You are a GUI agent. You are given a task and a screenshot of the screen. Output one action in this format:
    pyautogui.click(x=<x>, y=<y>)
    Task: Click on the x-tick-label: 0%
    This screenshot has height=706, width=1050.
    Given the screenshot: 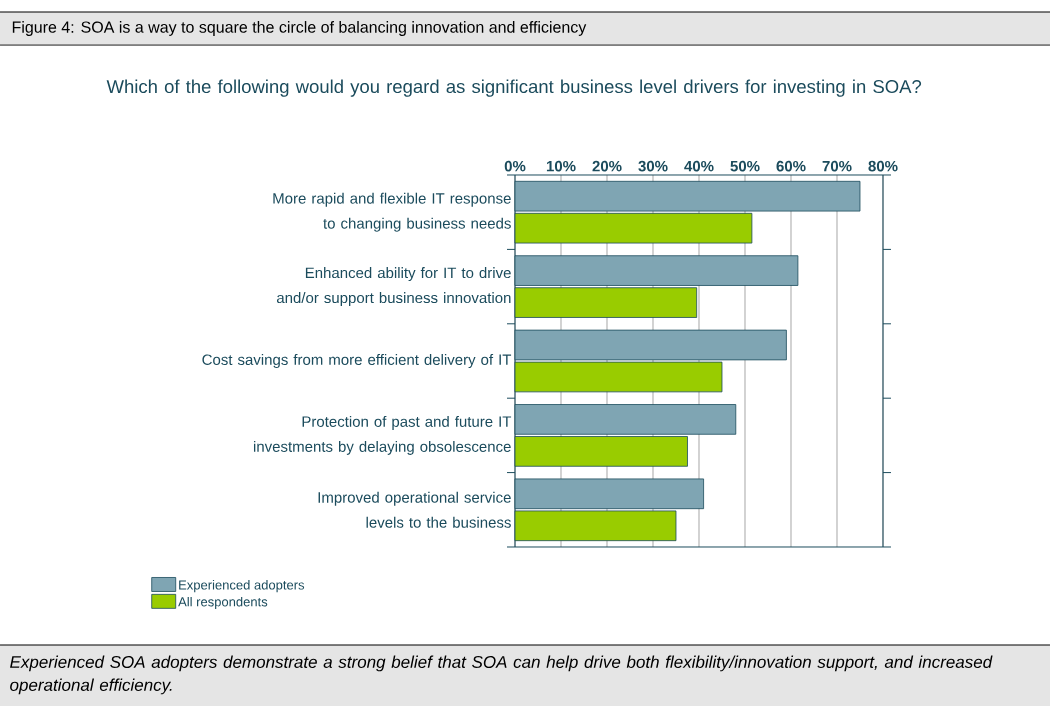 What is the action you would take?
    pyautogui.click(x=515, y=166)
    